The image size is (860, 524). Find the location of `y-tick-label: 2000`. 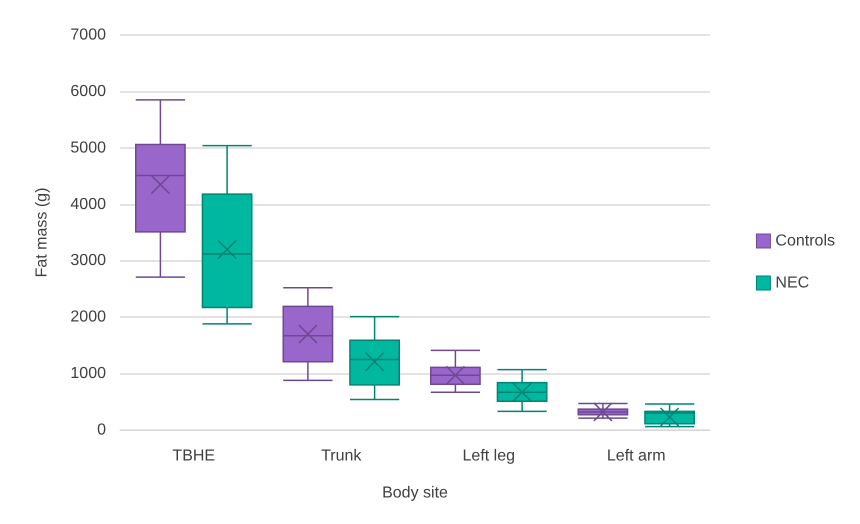

y-tick-label: 2000 is located at coordinates (88, 317).